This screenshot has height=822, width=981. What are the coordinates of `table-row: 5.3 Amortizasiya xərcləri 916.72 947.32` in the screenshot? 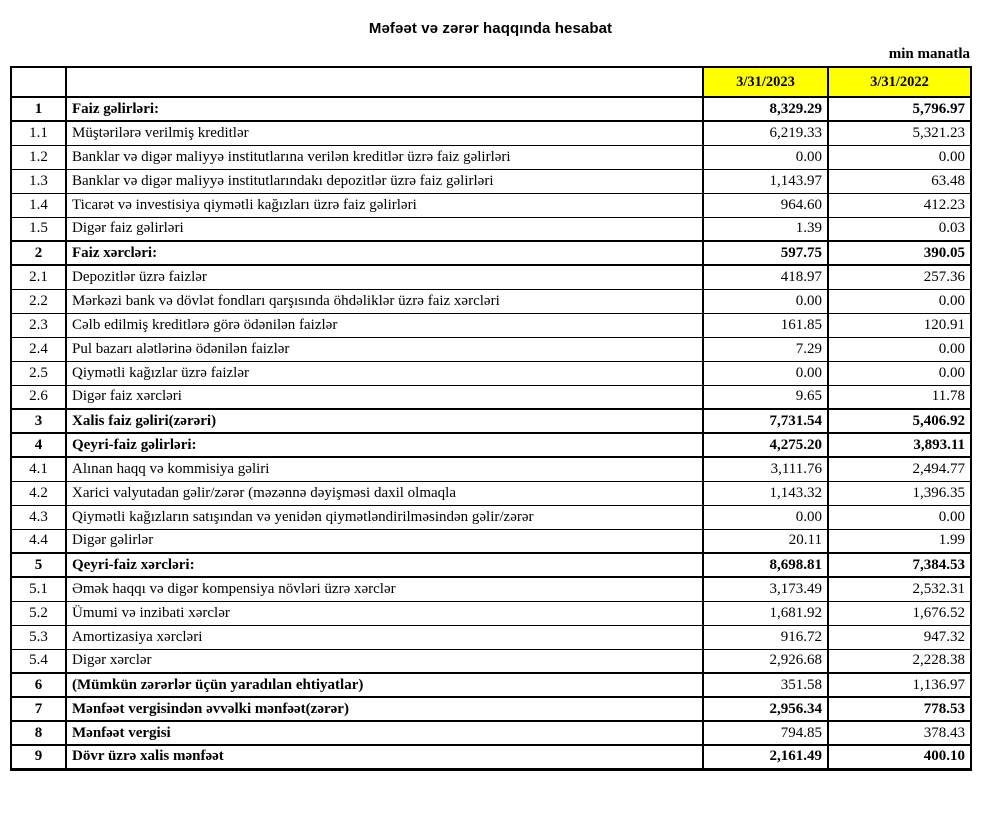 It's located at (491, 637).